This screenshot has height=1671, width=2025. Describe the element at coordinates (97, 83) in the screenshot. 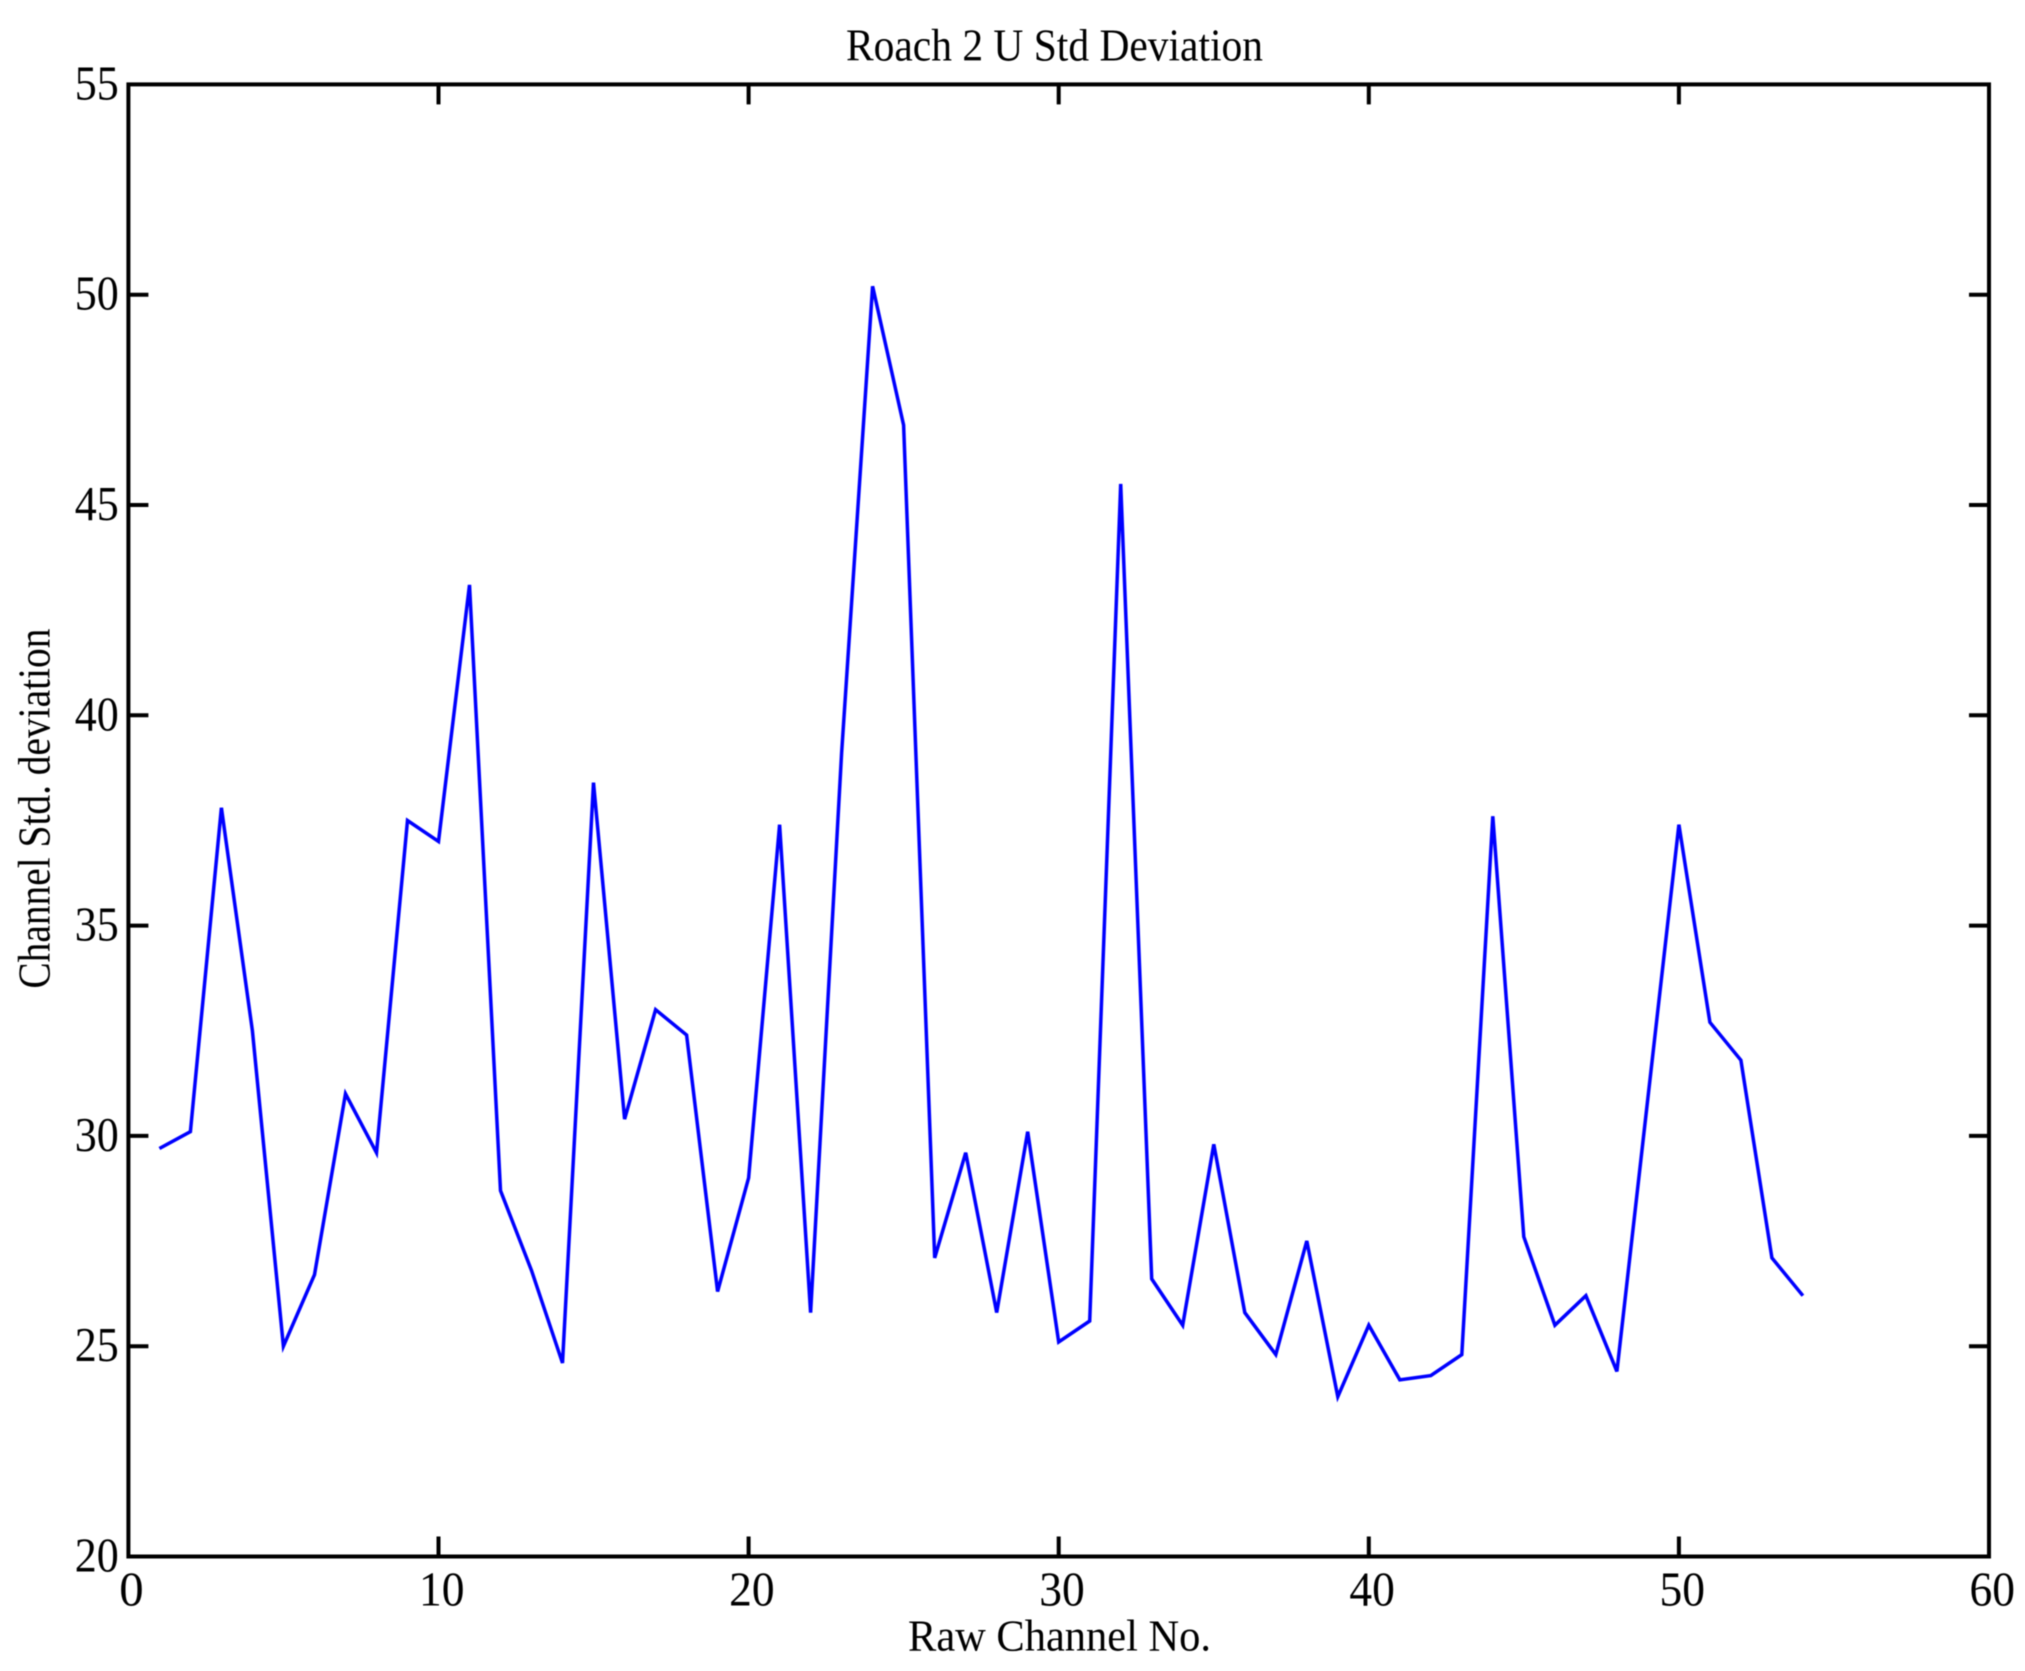

I see `svg-text: 55` at that location.